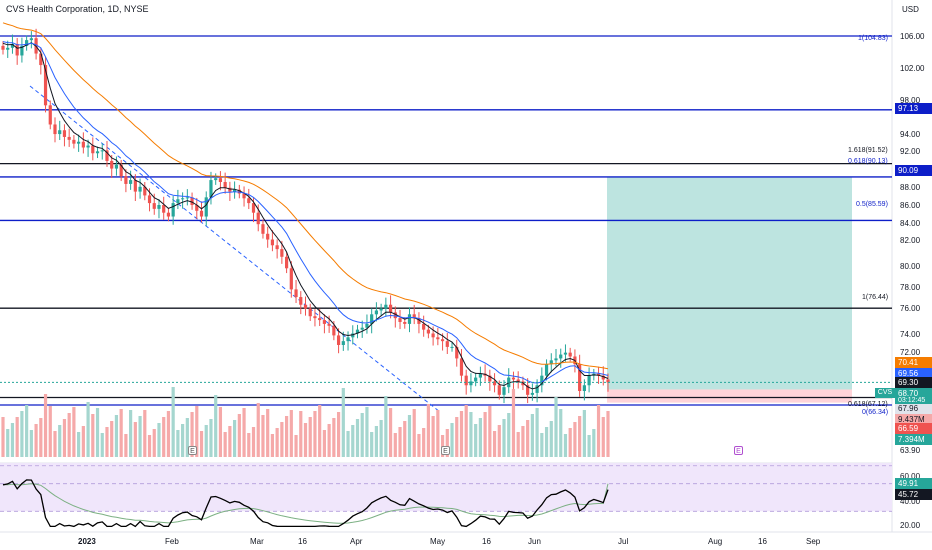  What do you see at coordinates (910, 501) in the screenshot?
I see `rsi-tick: 40.00` at bounding box center [910, 501].